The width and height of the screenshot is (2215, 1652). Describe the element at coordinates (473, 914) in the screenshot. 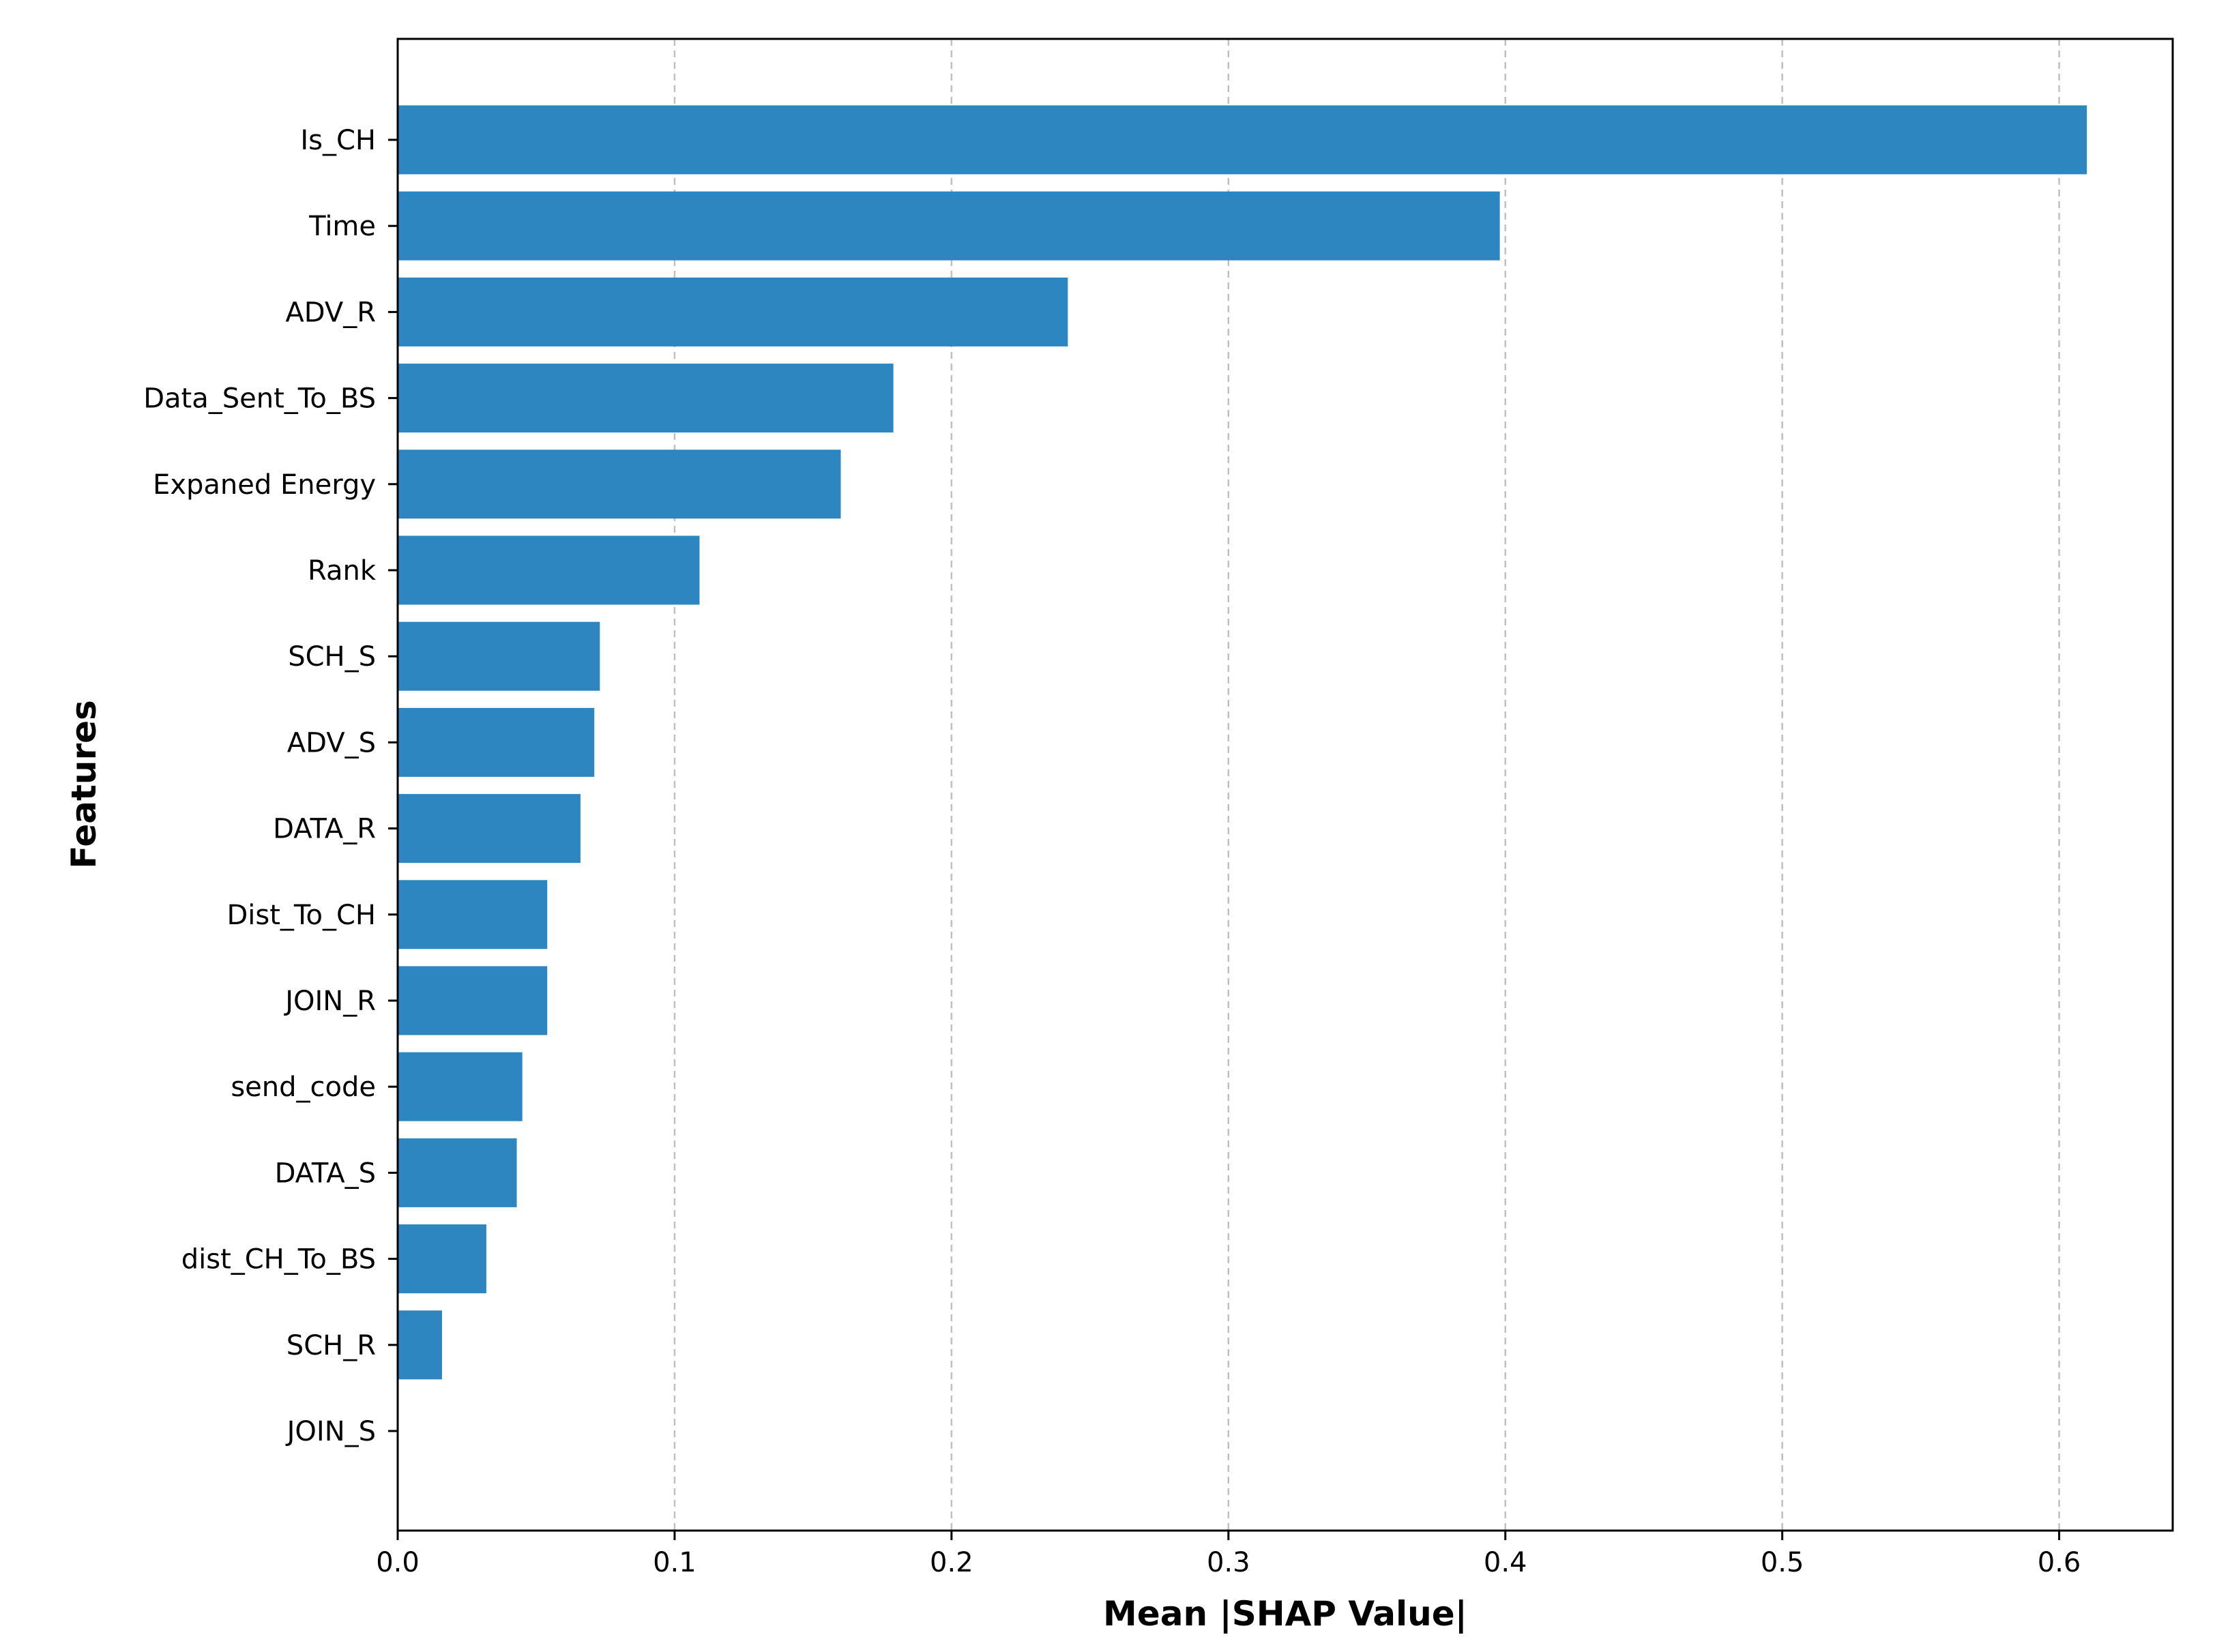

I see `bar-dist-to-ch` at that location.